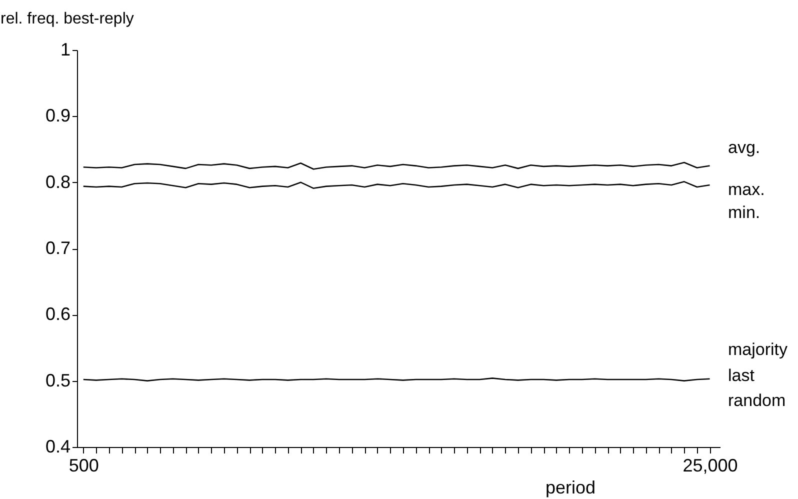  Describe the element at coordinates (57, 182) in the screenshot. I see `y-tick-label: 0.8` at that location.